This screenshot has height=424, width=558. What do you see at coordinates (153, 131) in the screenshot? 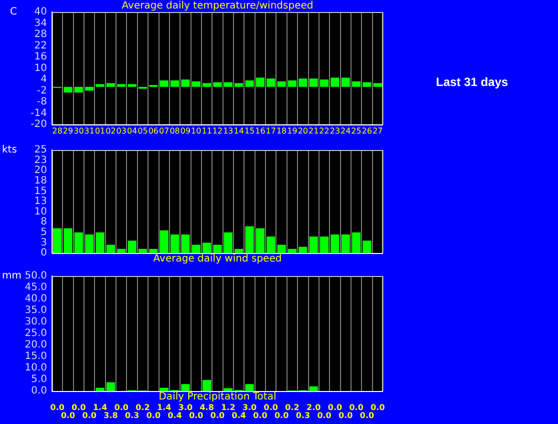
I see `x-tick-label: 06` at bounding box center [153, 131].